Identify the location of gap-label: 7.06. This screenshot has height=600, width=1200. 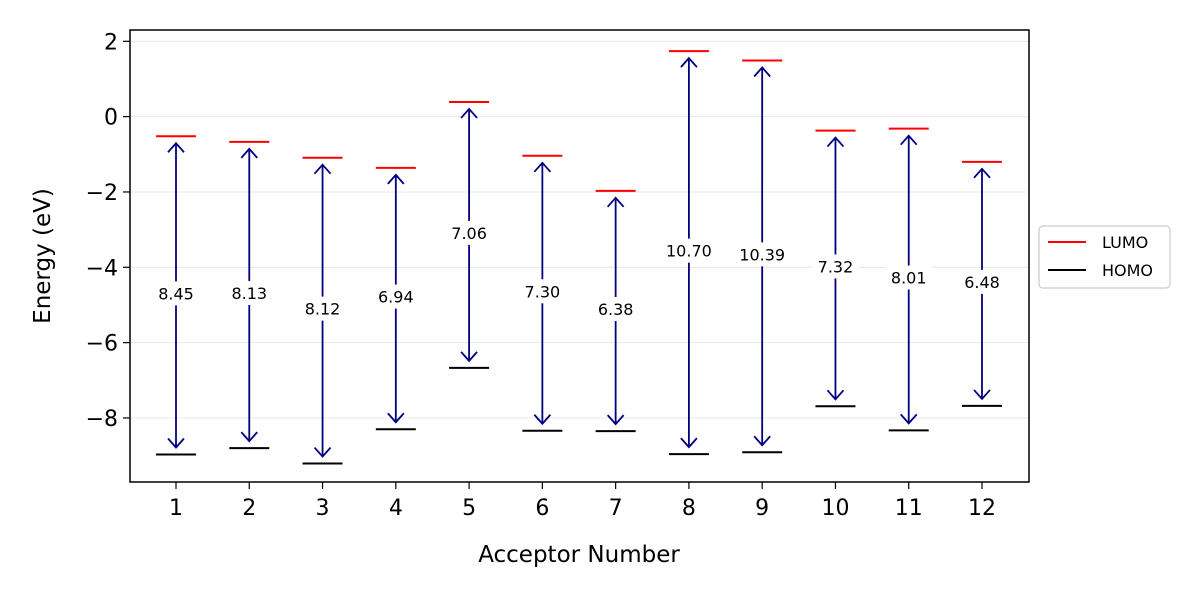
(469, 233).